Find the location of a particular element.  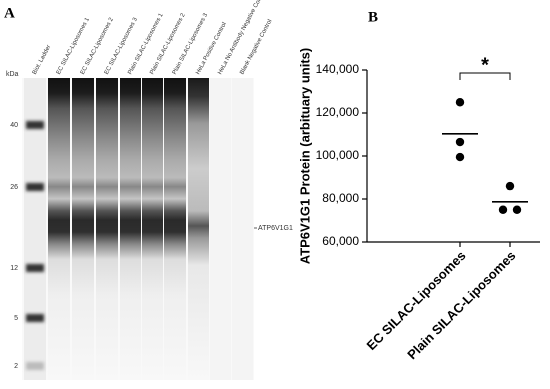

y-axis-label: ATP6V1G1 Protein (arbituary units) is located at coordinates (304, 156).